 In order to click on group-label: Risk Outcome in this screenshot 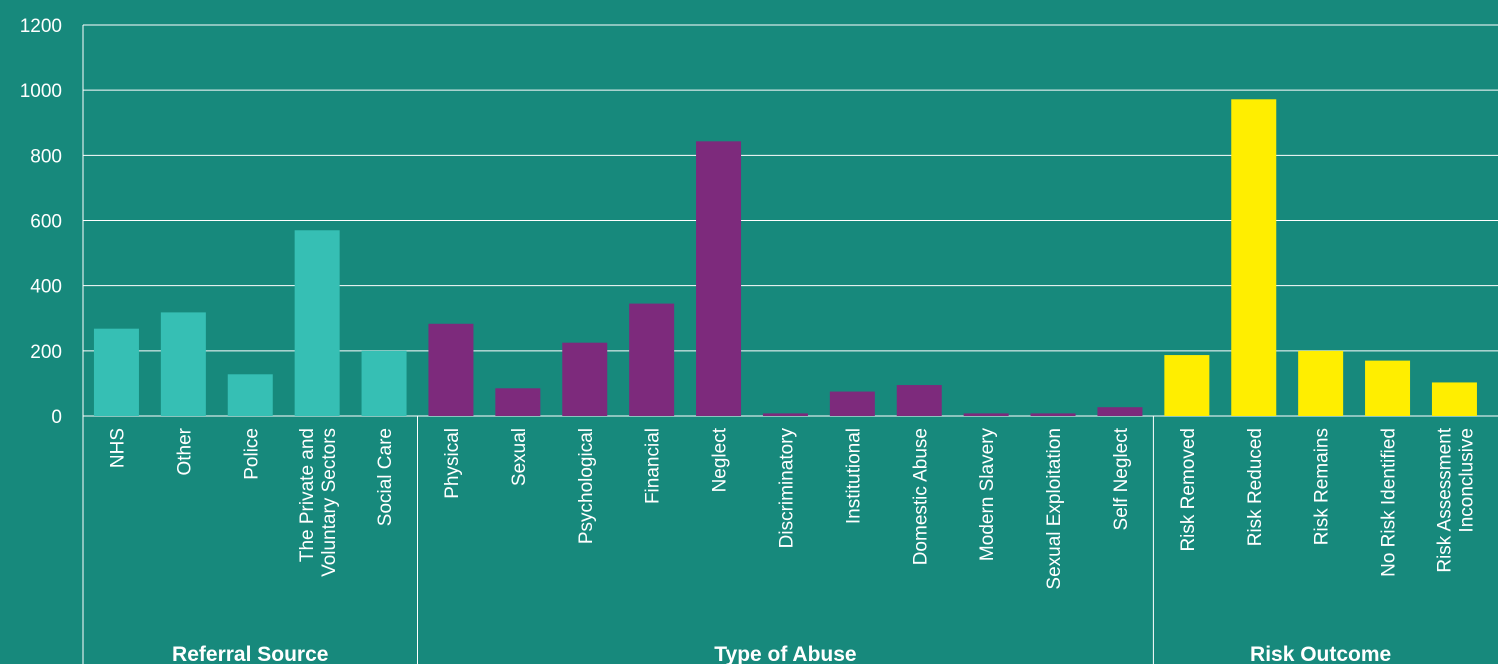, I will do `click(1320, 653)`.